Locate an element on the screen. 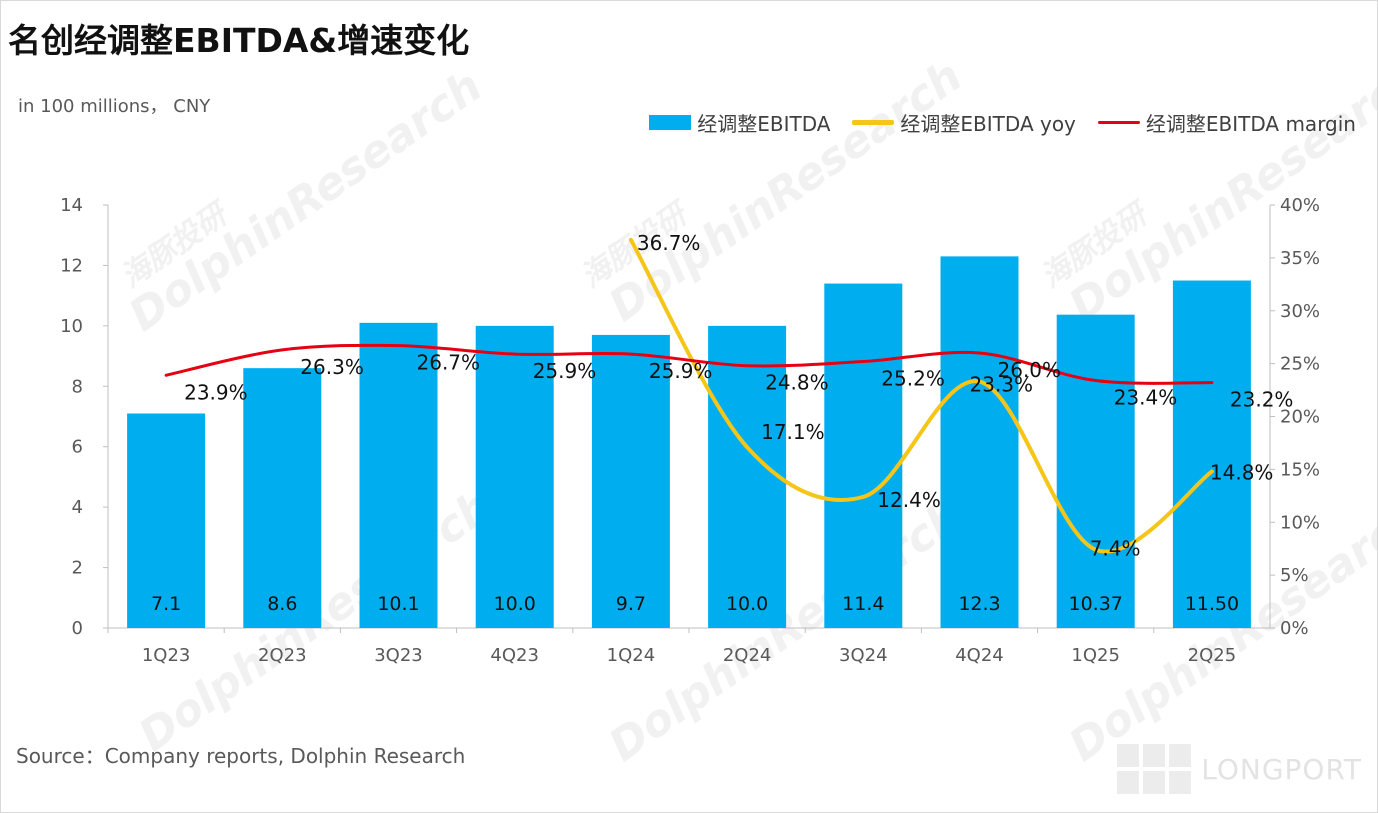 The height and width of the screenshot is (813, 1378). x-tick-label: 1Q24 is located at coordinates (631, 655).